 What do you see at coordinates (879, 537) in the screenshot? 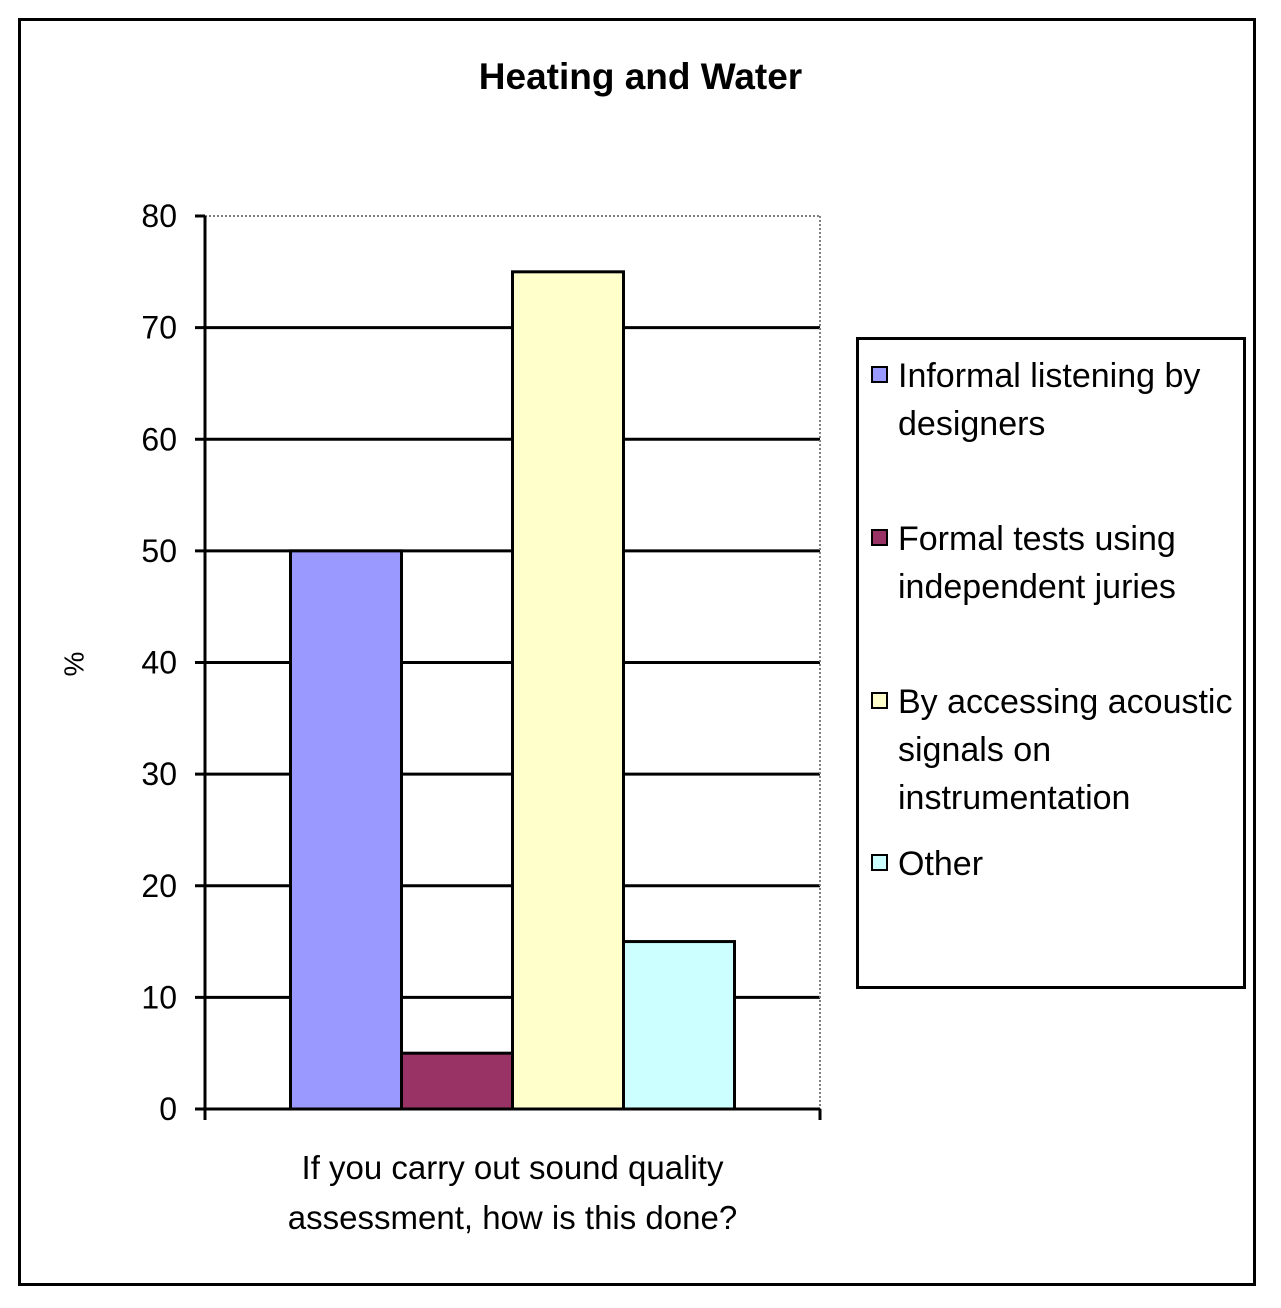
I see `legend-swatch-formal` at bounding box center [879, 537].